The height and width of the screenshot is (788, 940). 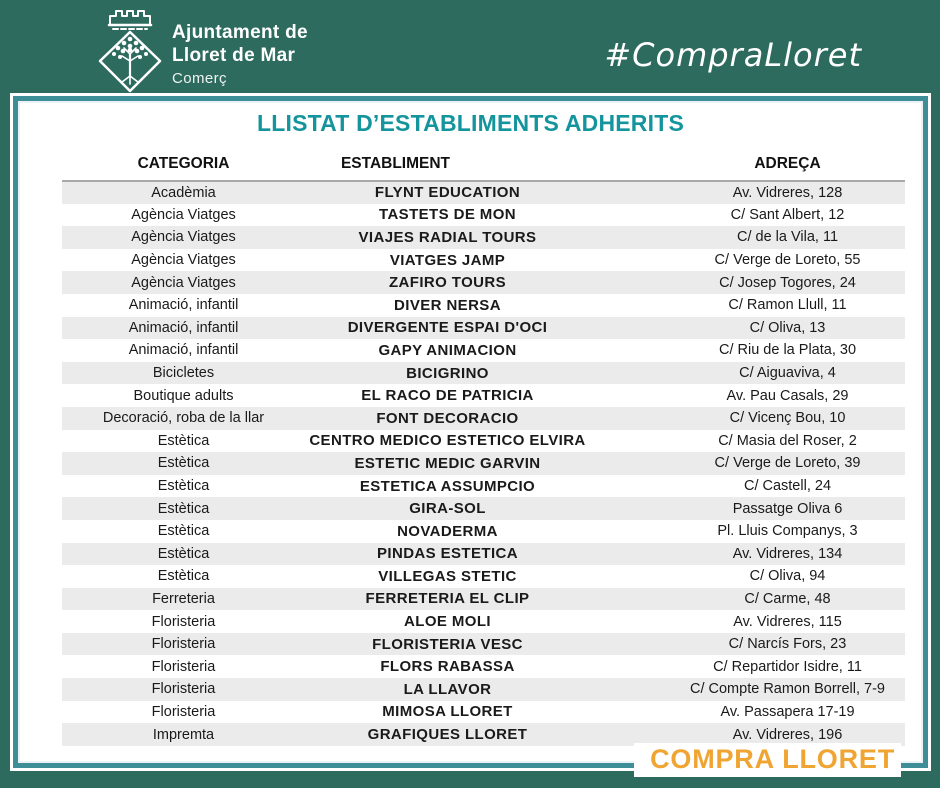 I want to click on cell-establishment: FLYNT EDUCATION, so click(x=447, y=192).